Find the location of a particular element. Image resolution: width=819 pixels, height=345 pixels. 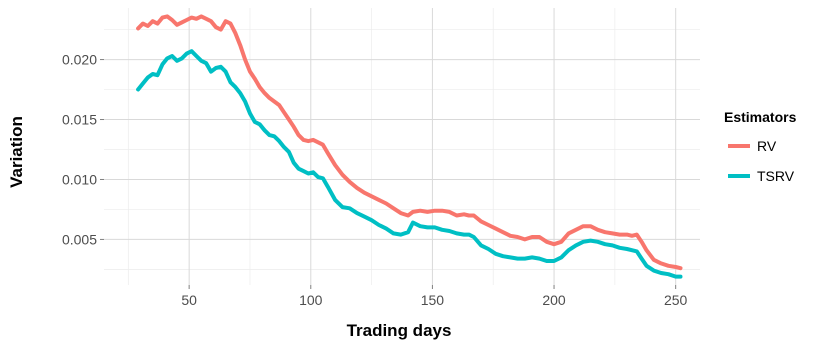

x-tick-label: 50 is located at coordinates (189, 300).